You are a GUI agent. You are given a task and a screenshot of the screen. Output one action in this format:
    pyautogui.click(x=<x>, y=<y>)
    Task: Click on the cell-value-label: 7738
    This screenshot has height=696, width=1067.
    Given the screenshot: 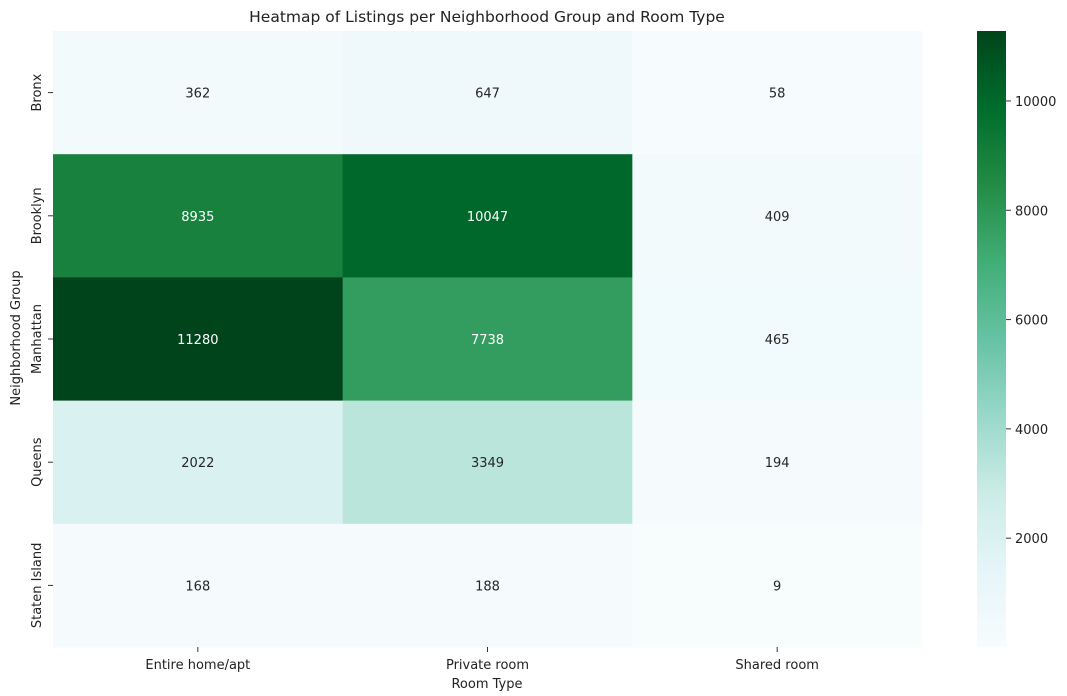 What is the action you would take?
    pyautogui.click(x=487, y=340)
    